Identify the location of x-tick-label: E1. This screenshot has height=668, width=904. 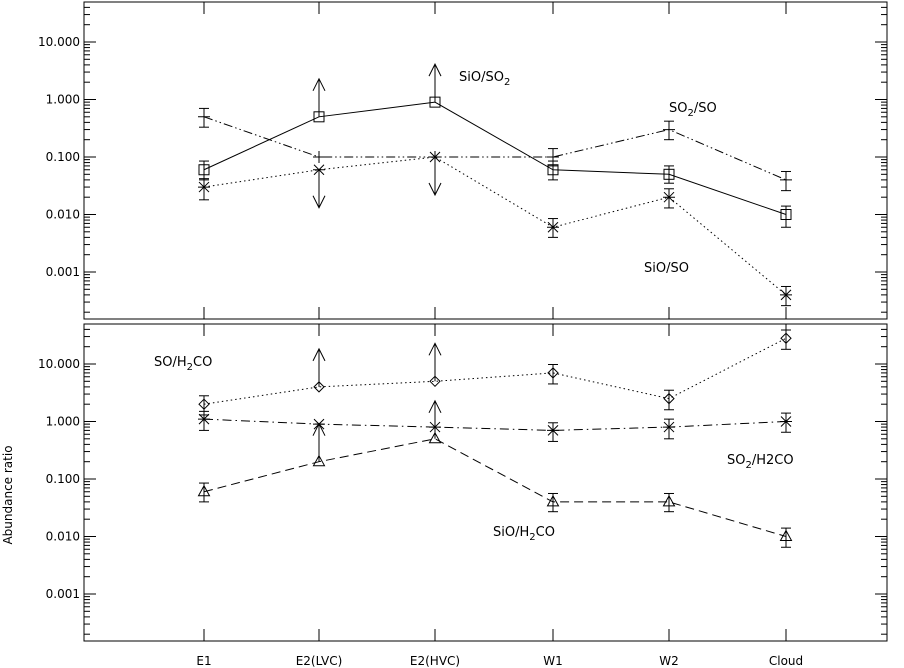
(203, 661).